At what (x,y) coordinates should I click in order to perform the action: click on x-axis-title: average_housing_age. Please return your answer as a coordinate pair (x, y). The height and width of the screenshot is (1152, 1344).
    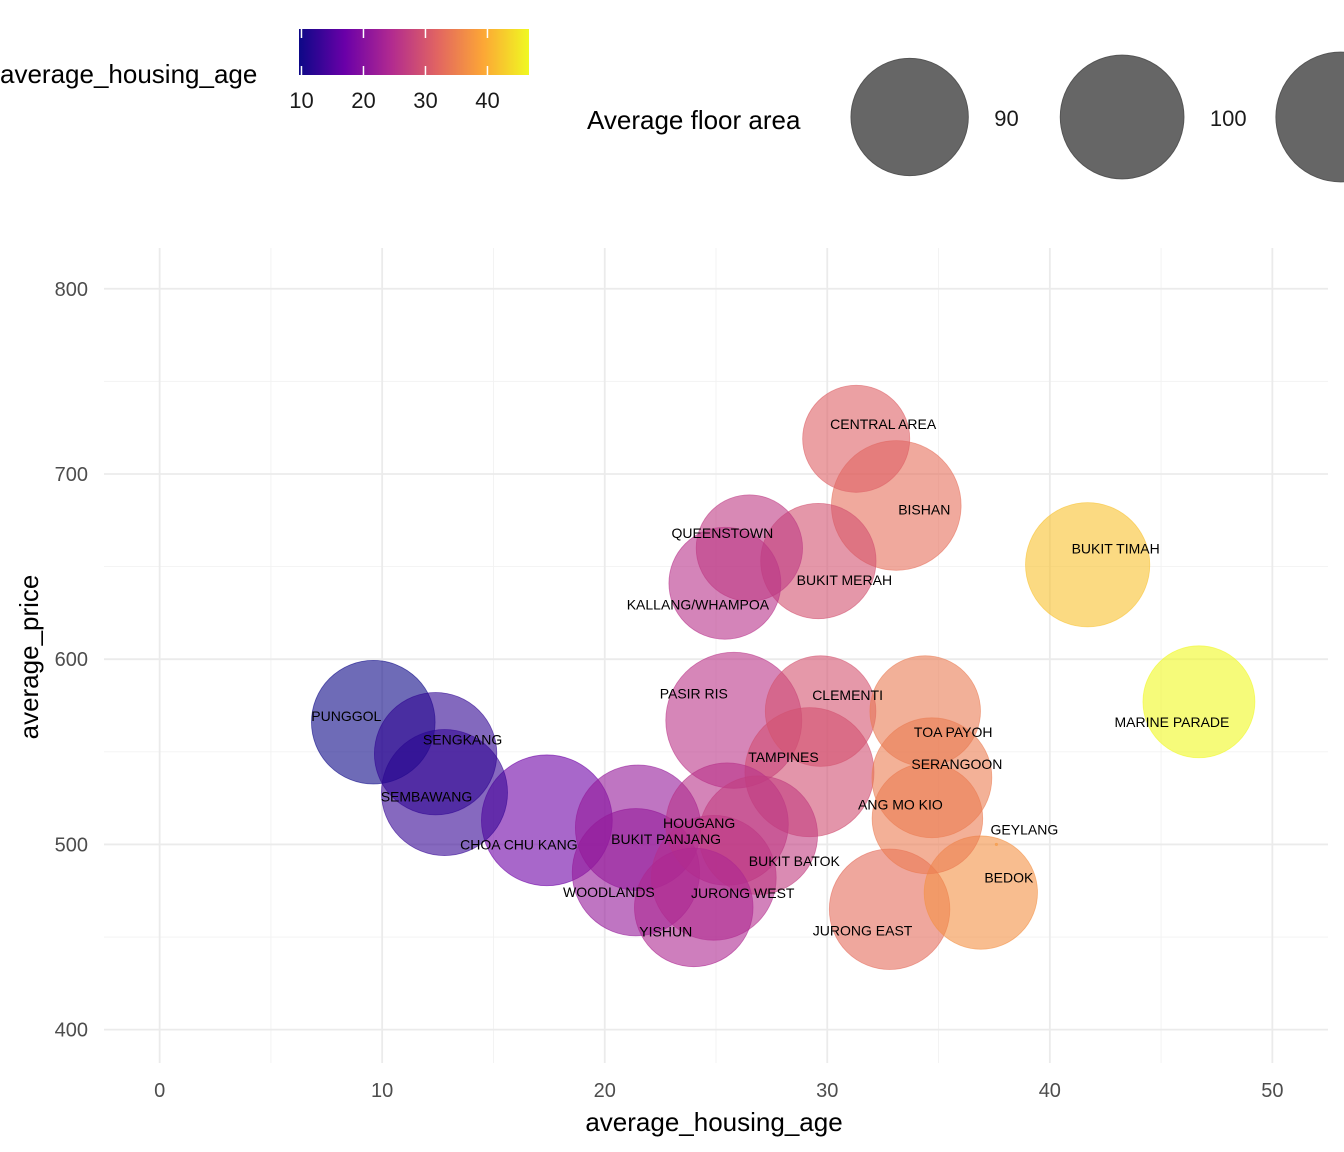
    Looking at the image, I should click on (713, 1122).